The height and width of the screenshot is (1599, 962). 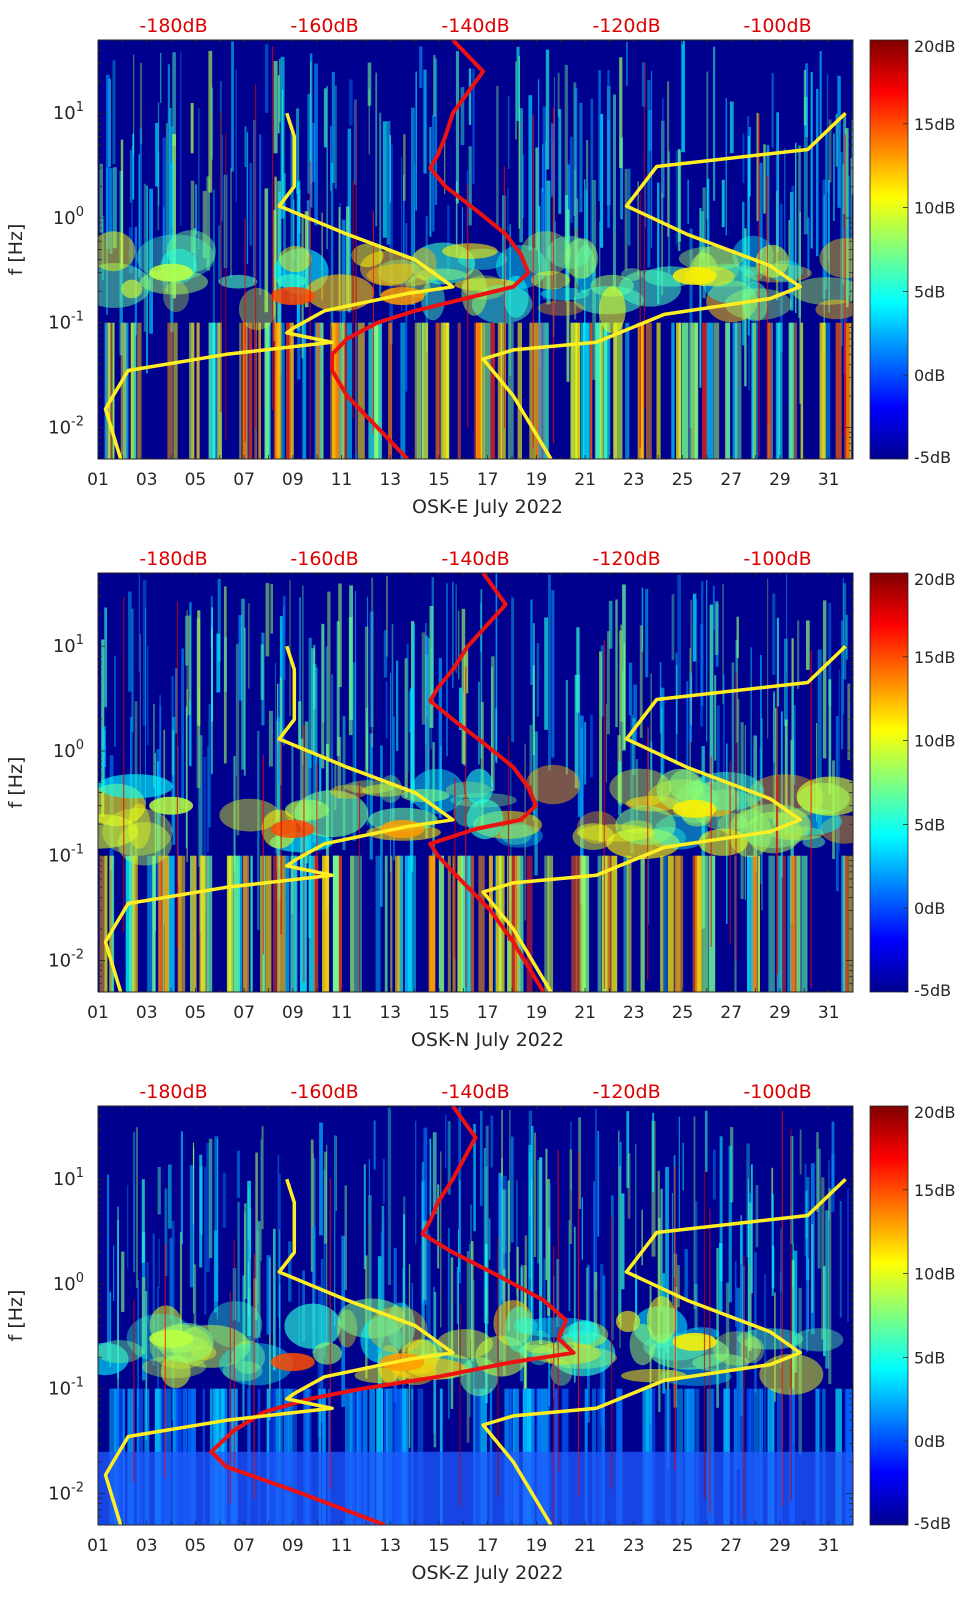 What do you see at coordinates (780, 480) in the screenshot?
I see `x-tick-label: 29` at bounding box center [780, 480].